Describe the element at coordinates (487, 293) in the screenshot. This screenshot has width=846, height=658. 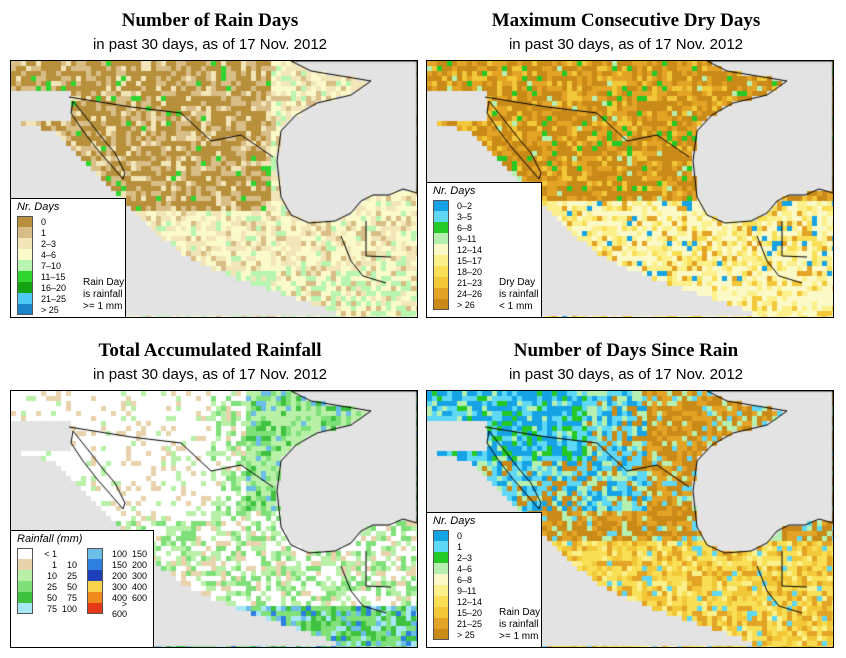
I see `legend-row: 24–26` at that location.